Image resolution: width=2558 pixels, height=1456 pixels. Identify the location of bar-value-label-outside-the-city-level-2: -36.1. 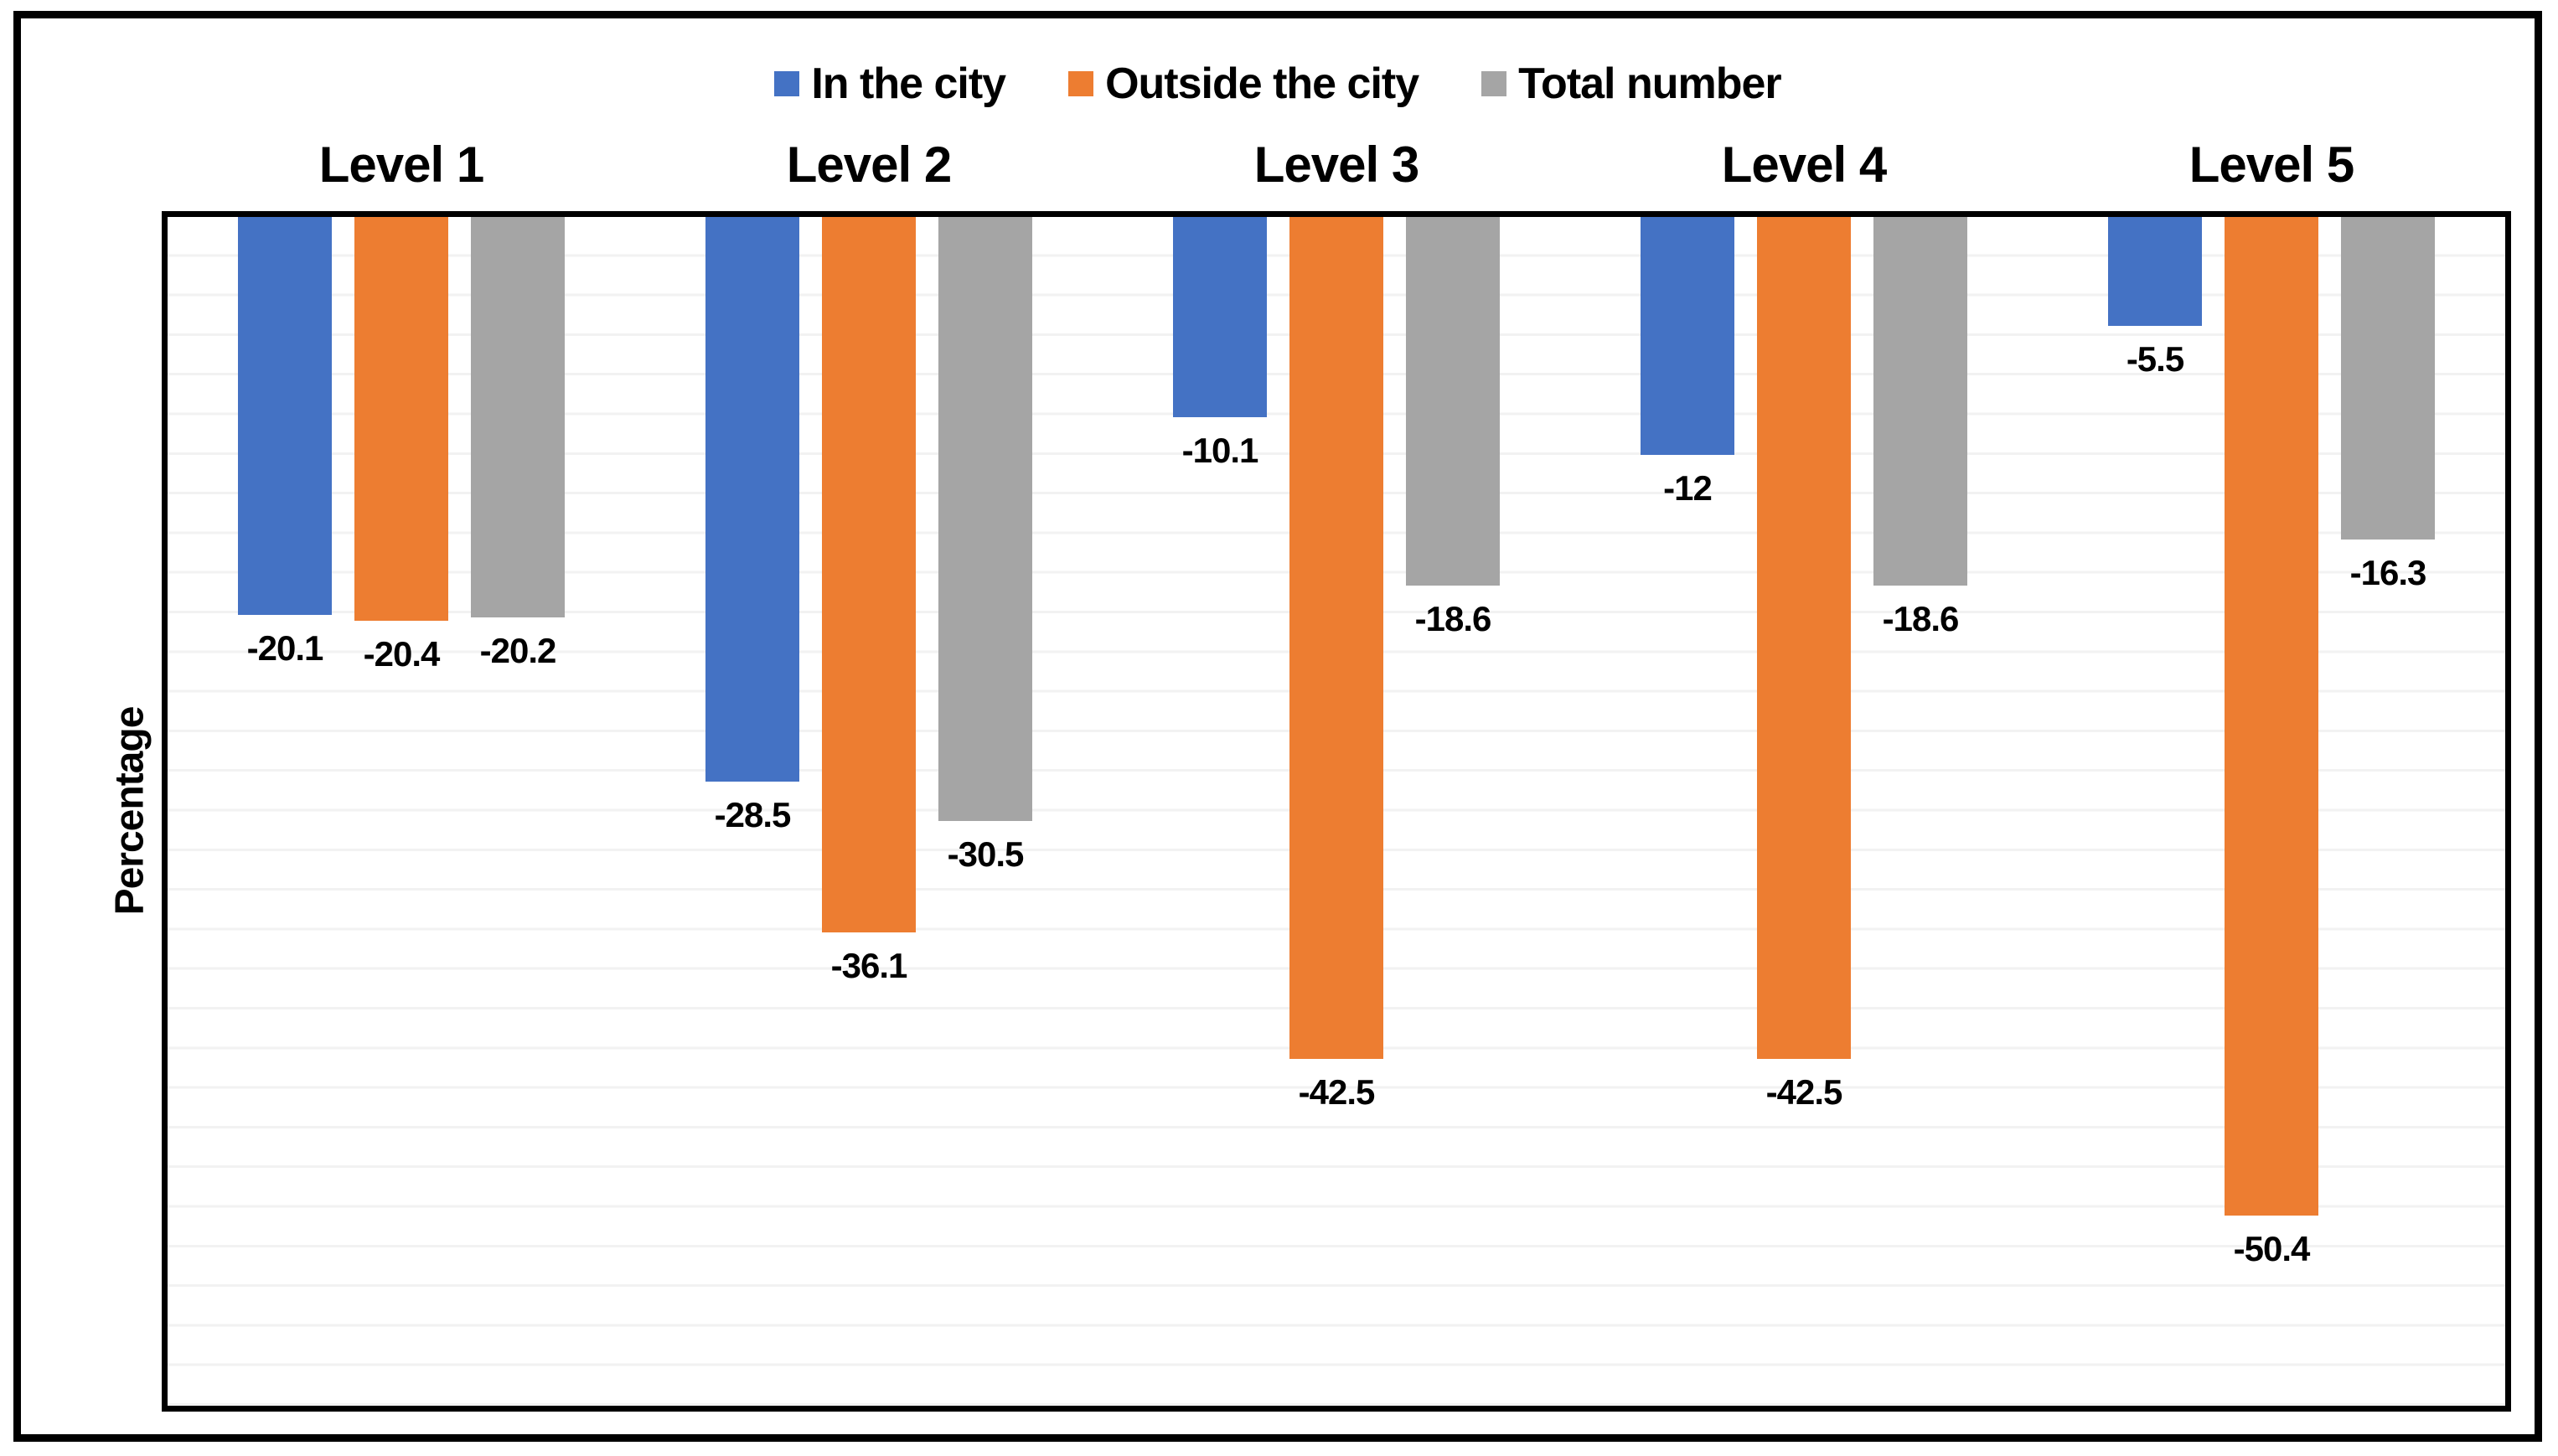
(869, 965).